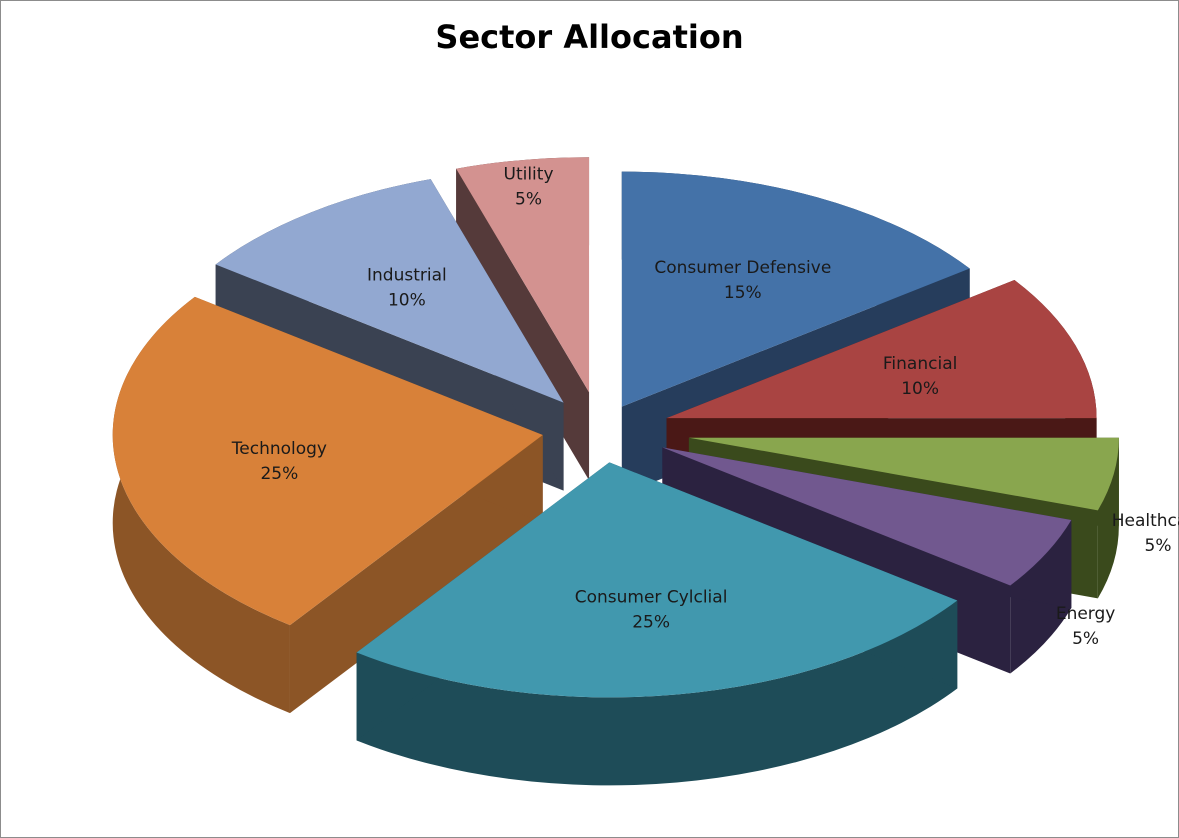  What do you see at coordinates (589, 37) in the screenshot?
I see `chart-title: Sector Allocation` at bounding box center [589, 37].